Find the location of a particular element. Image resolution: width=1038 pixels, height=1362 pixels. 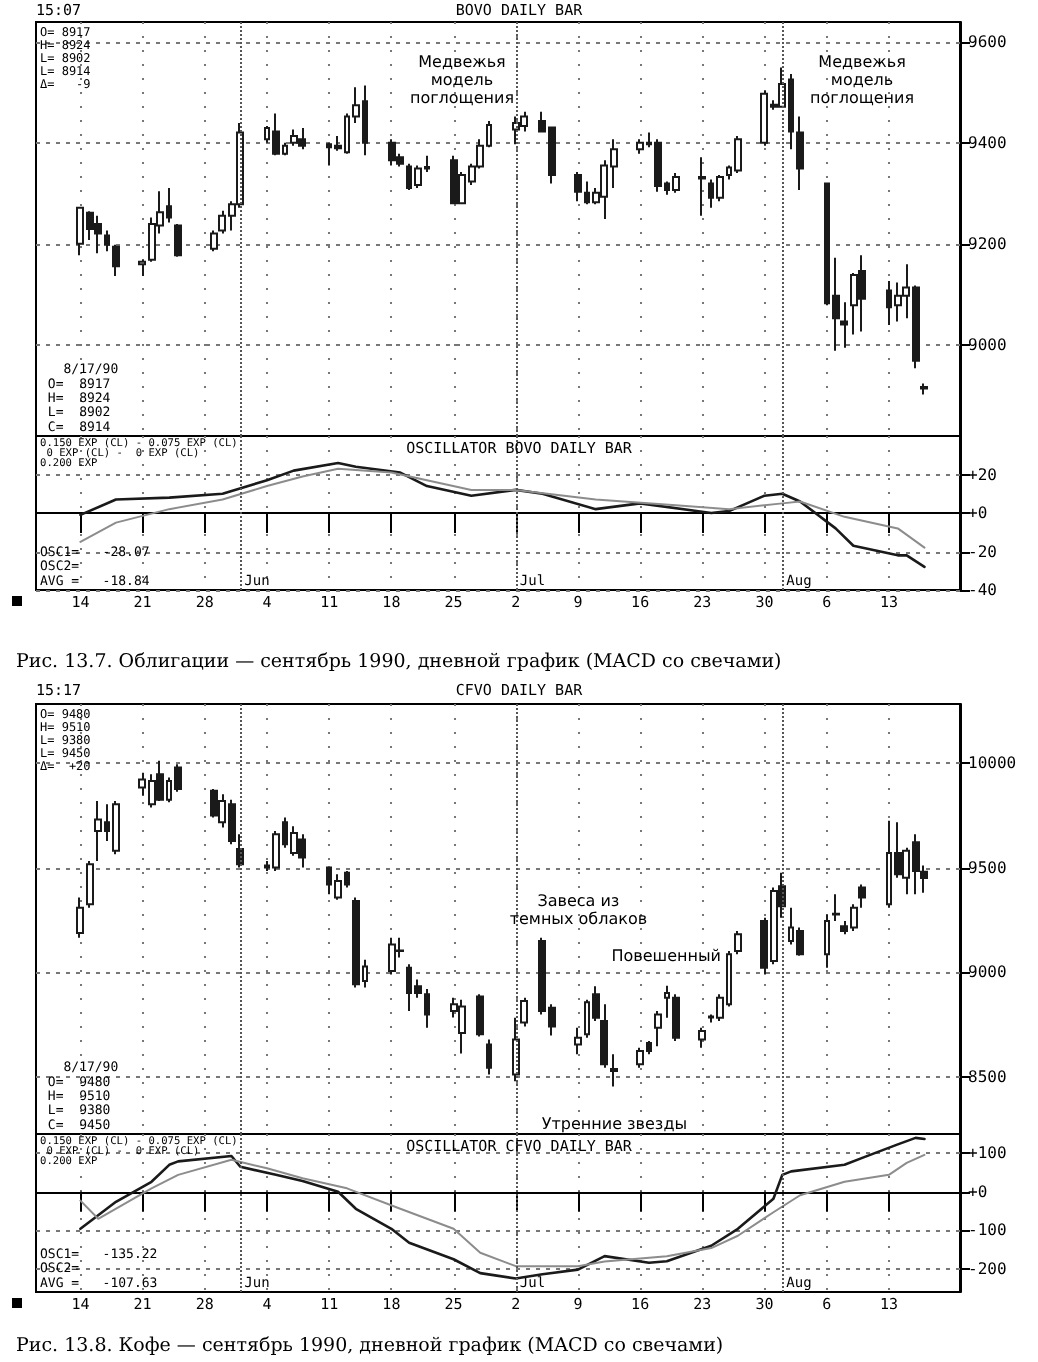

y-tick-label: -100 is located at coordinates (987, 1230).